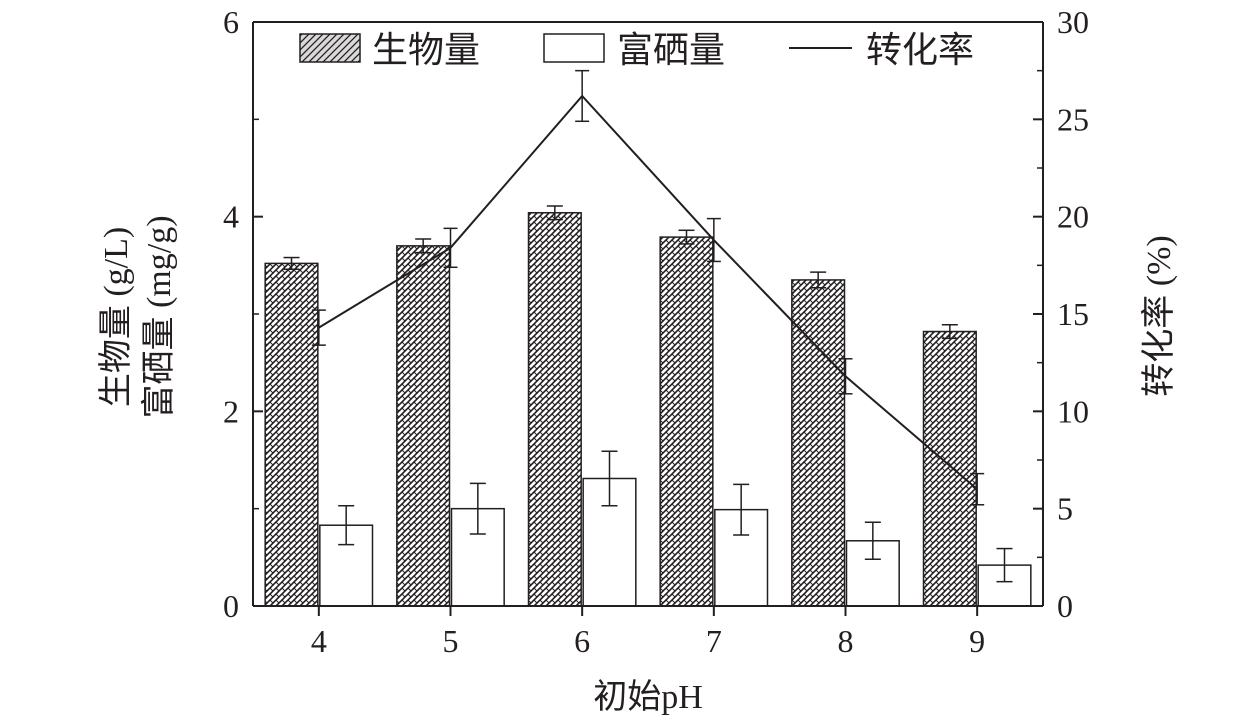  I want to click on y-tick-label-right-5: 5, so click(1065, 509).